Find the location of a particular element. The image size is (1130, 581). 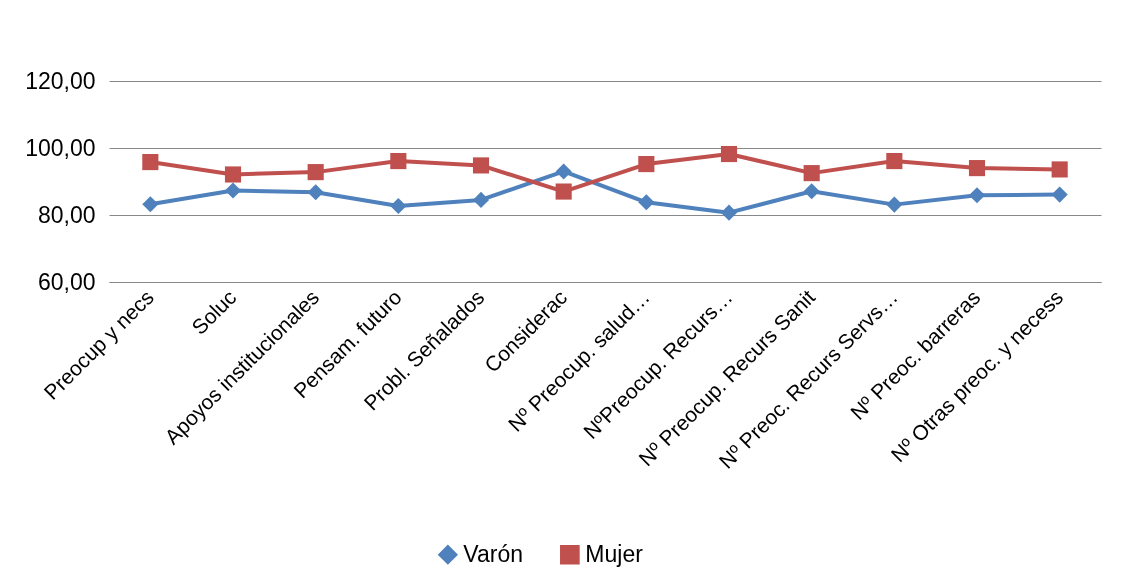

y-tick-label: 100,00 is located at coordinates (60, 147).